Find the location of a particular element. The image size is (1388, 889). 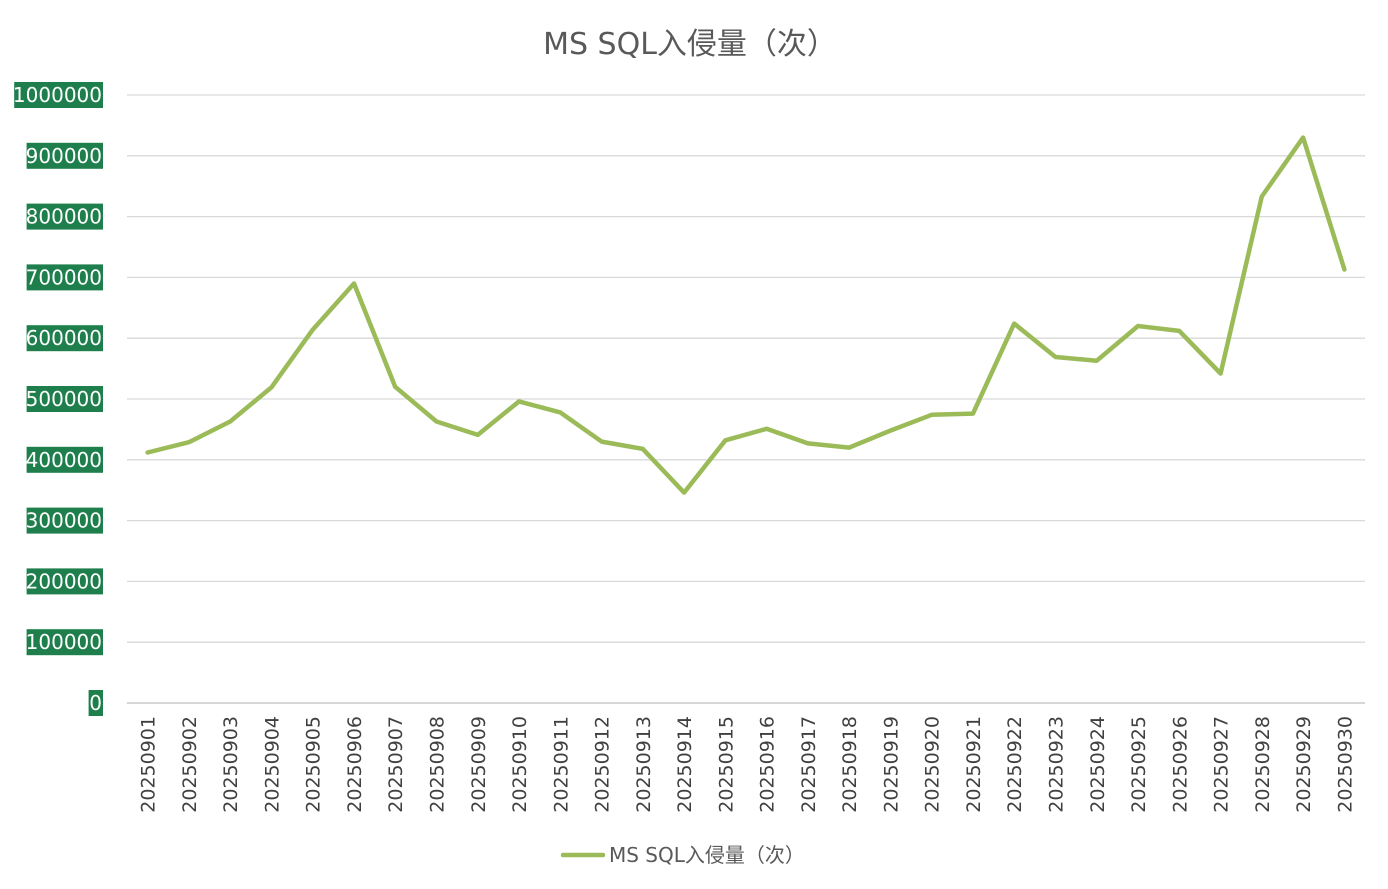

x-tick-label: 20250916 is located at coordinates (768, 764).